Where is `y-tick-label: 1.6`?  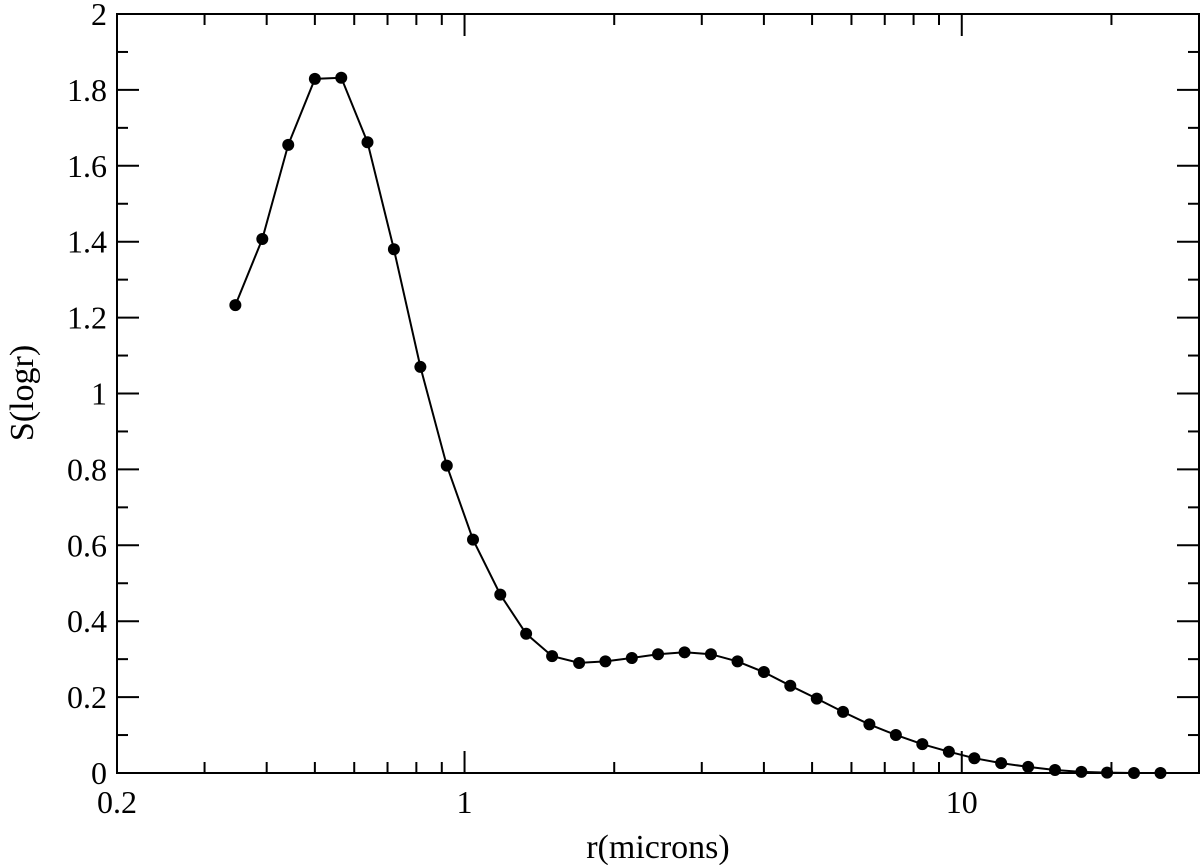 y-tick-label: 1.6 is located at coordinates (87, 166).